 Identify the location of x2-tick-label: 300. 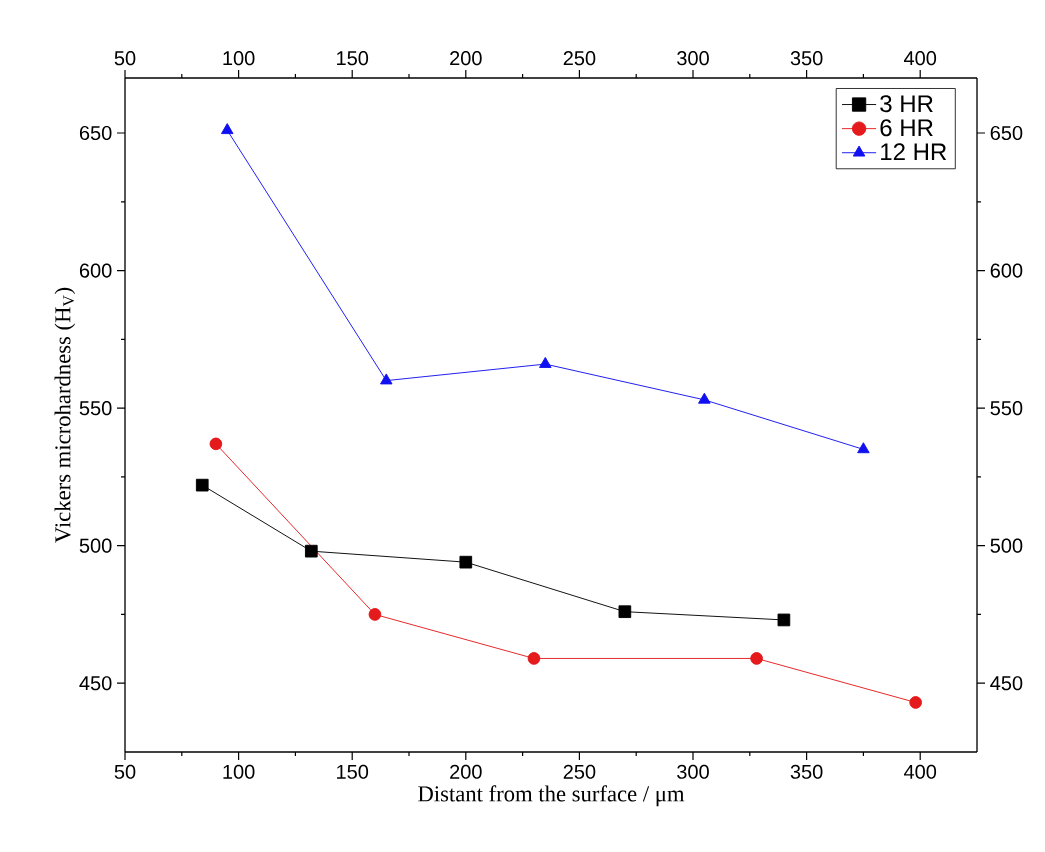
(693, 58).